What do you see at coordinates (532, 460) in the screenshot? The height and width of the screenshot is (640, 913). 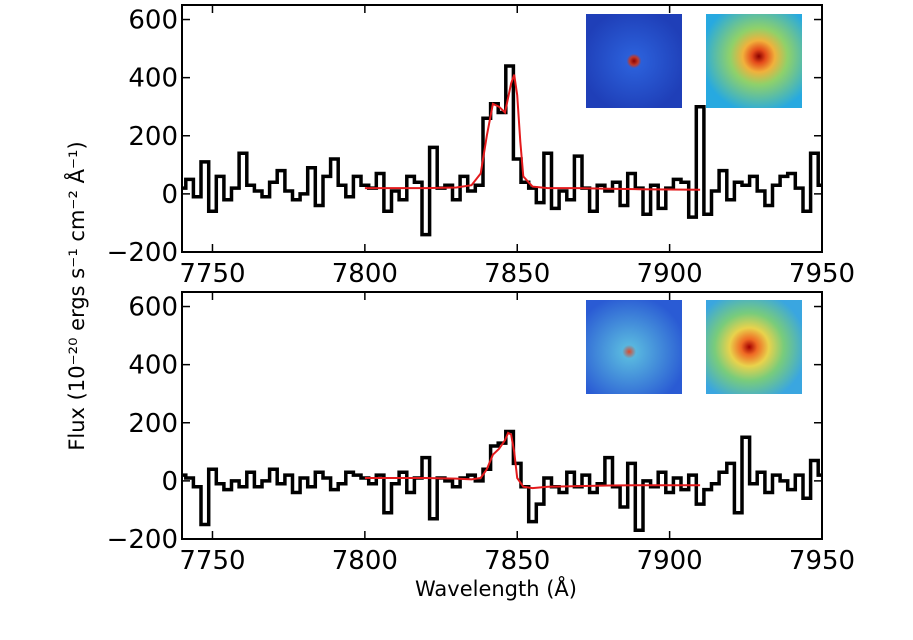 I see `bottom-fit-line` at bounding box center [532, 460].